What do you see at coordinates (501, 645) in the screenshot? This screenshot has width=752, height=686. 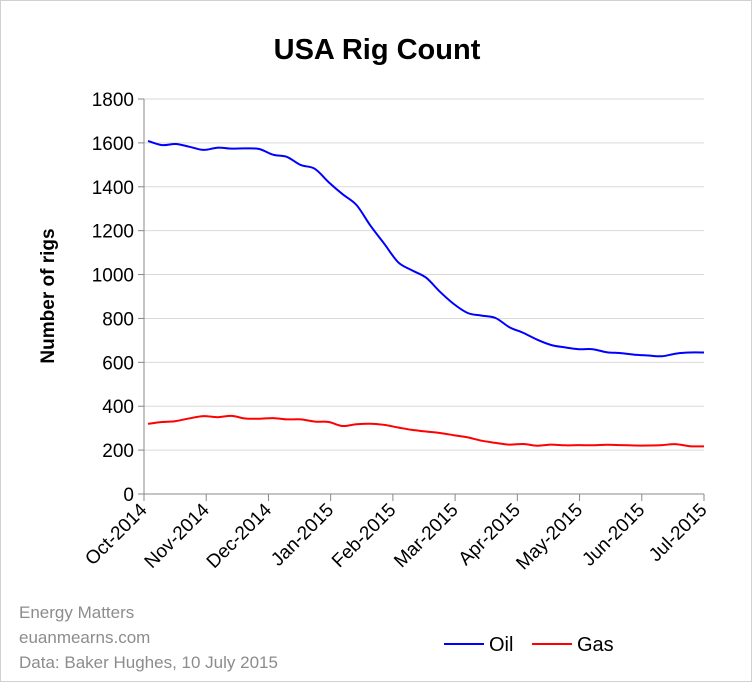 I see `legend-label-oil: Oil` at bounding box center [501, 645].